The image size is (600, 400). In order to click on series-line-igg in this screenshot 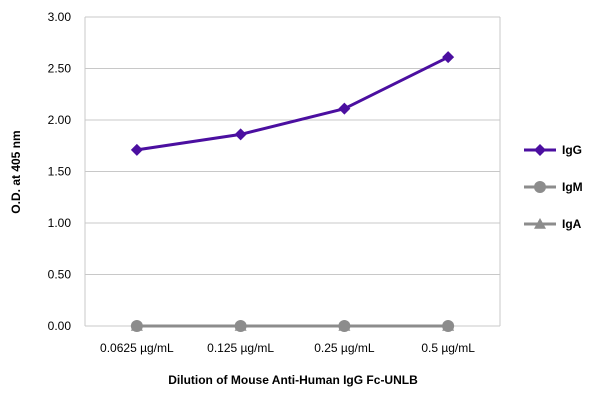, I will do `click(292, 103)`.